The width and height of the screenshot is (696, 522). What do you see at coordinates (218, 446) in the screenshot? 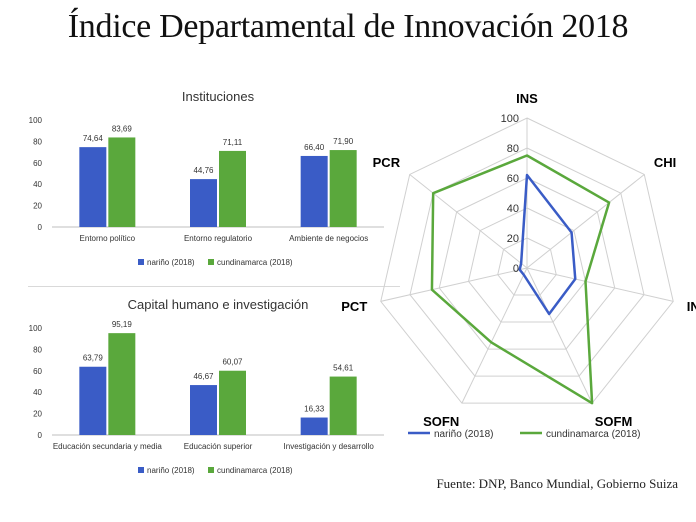
I see `category-label: Educación superior` at bounding box center [218, 446].